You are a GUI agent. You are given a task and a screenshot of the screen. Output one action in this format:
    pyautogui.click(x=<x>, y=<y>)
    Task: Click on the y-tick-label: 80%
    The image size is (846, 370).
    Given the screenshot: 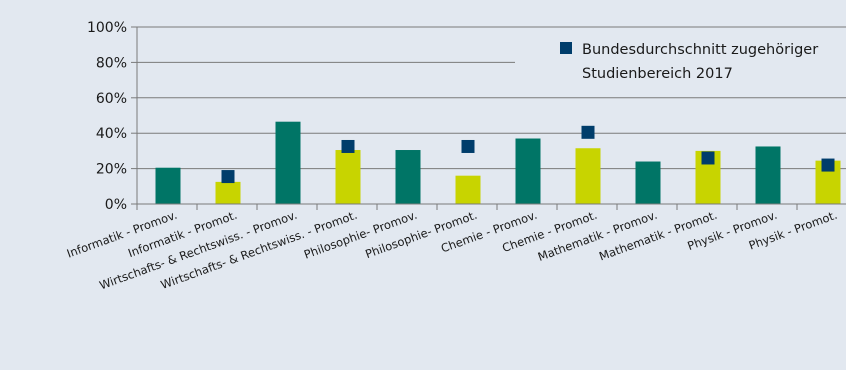 What is the action you would take?
    pyautogui.click(x=111, y=63)
    